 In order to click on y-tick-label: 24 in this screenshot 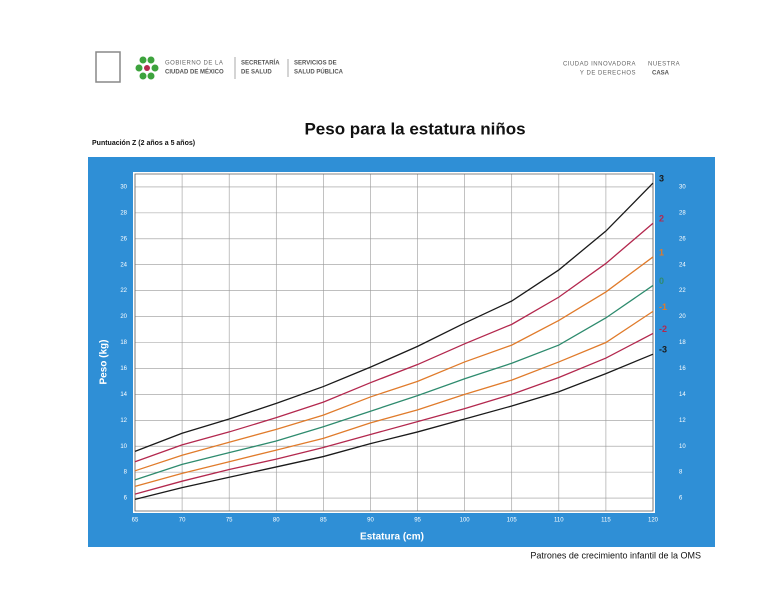, I will do `click(123, 265)`.